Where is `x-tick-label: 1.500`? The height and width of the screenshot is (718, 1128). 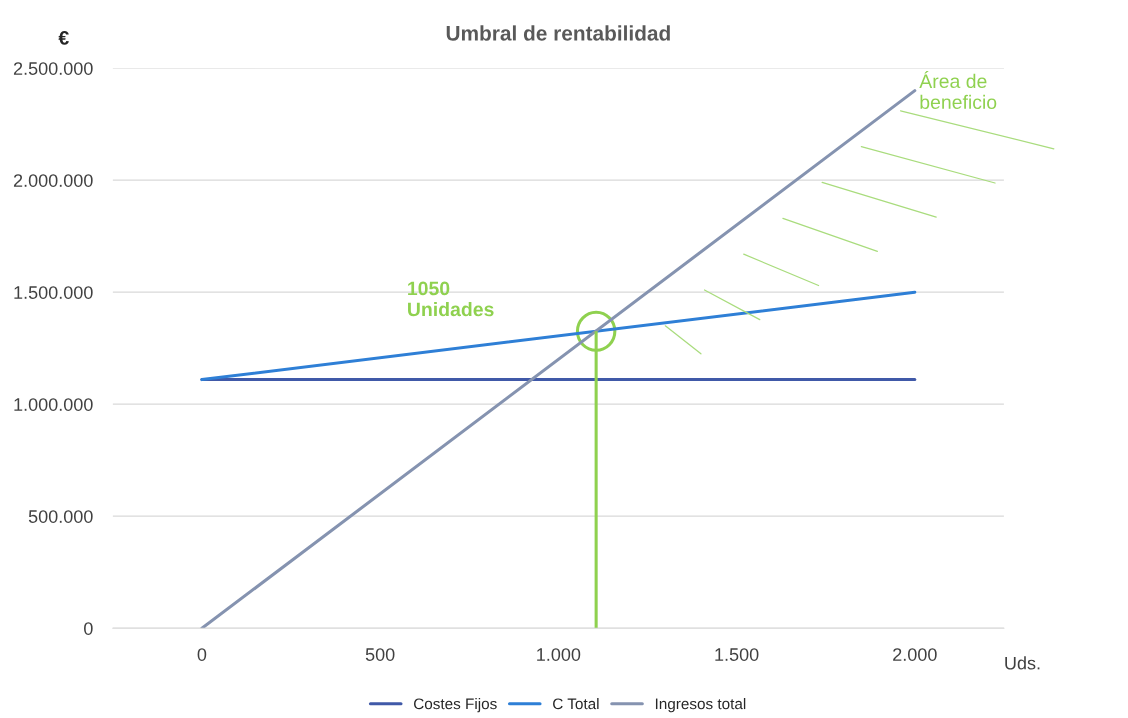 x-tick-label: 1.500 is located at coordinates (737, 654).